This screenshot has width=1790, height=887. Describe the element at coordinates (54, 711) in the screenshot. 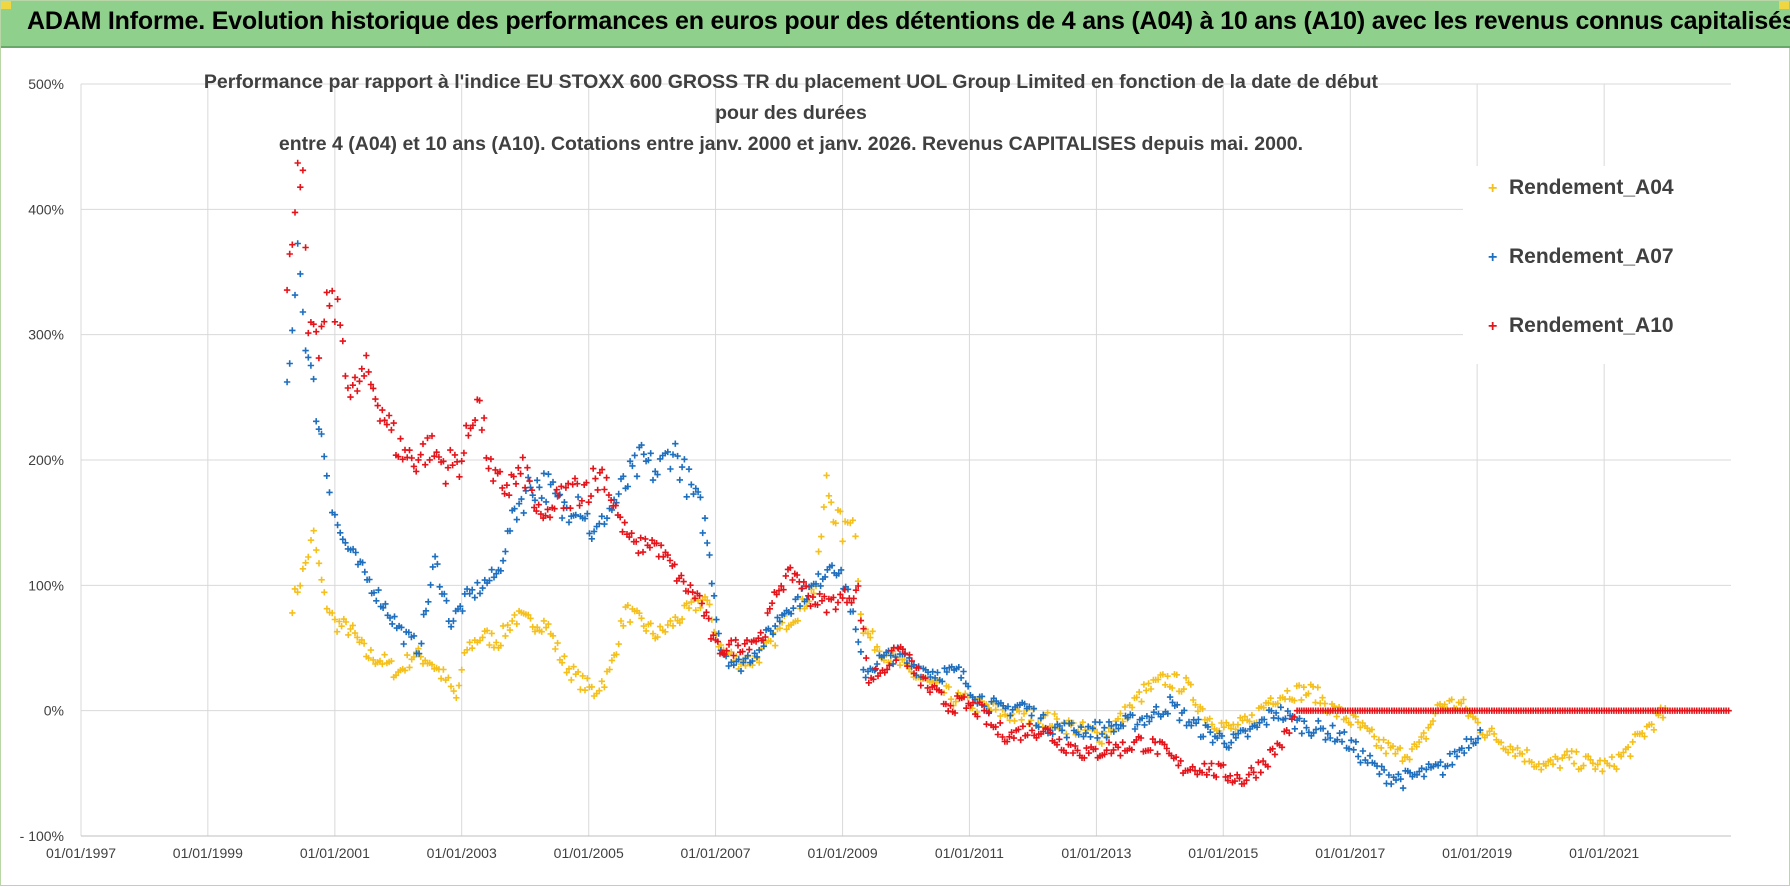

I see `y-tick-label: 0%` at that location.